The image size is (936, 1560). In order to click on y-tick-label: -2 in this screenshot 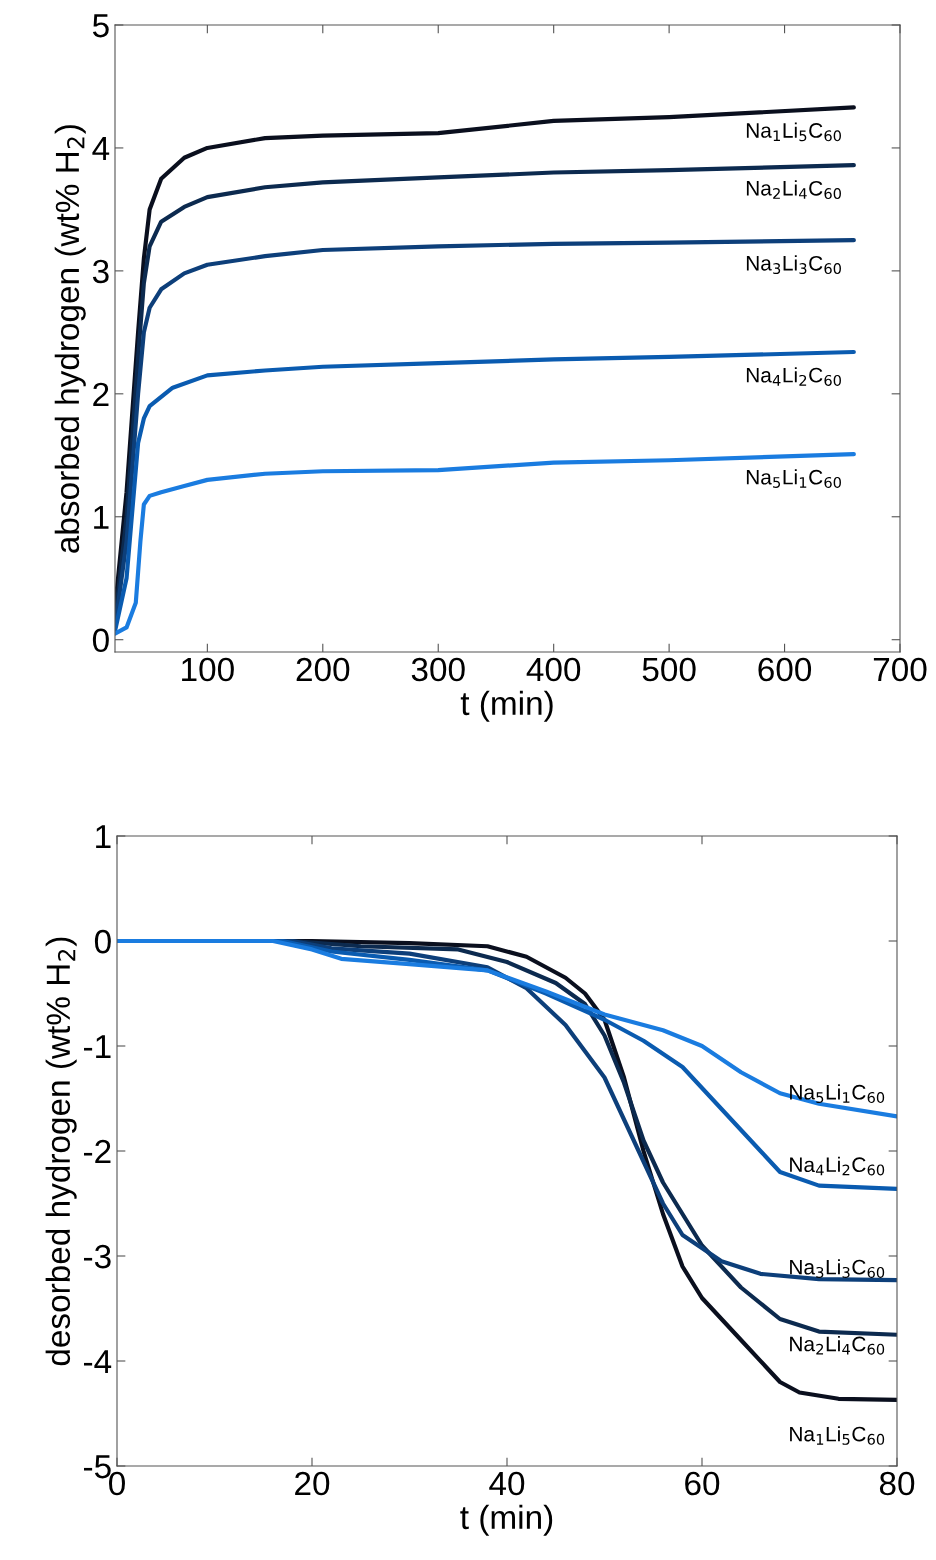, I will do `click(97, 1151)`.